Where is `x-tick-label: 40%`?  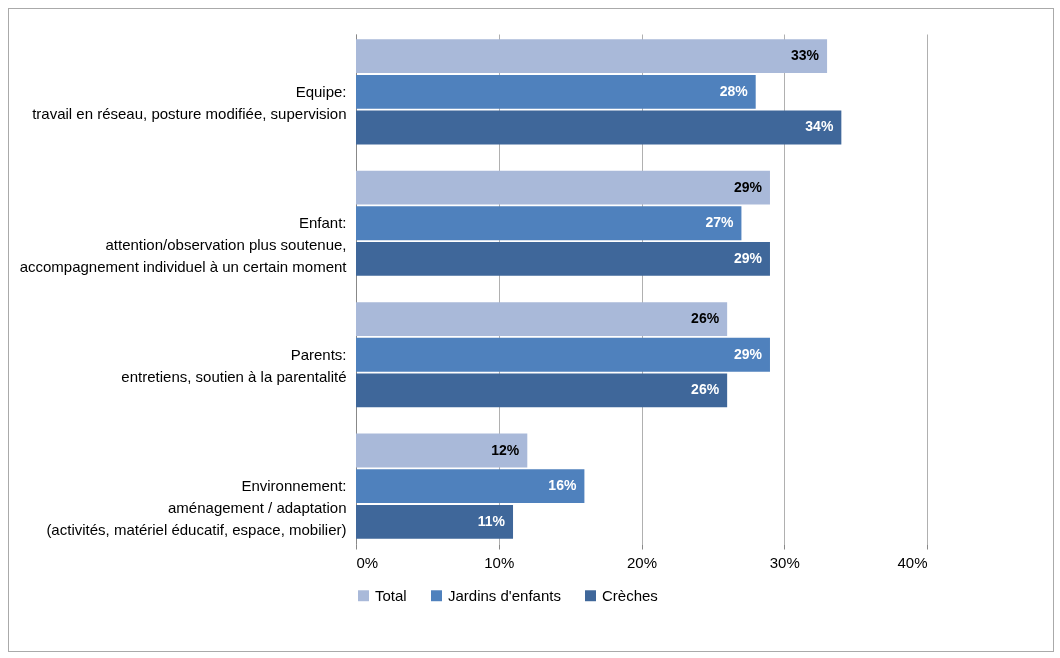
x-tick-label: 40% is located at coordinates (912, 562).